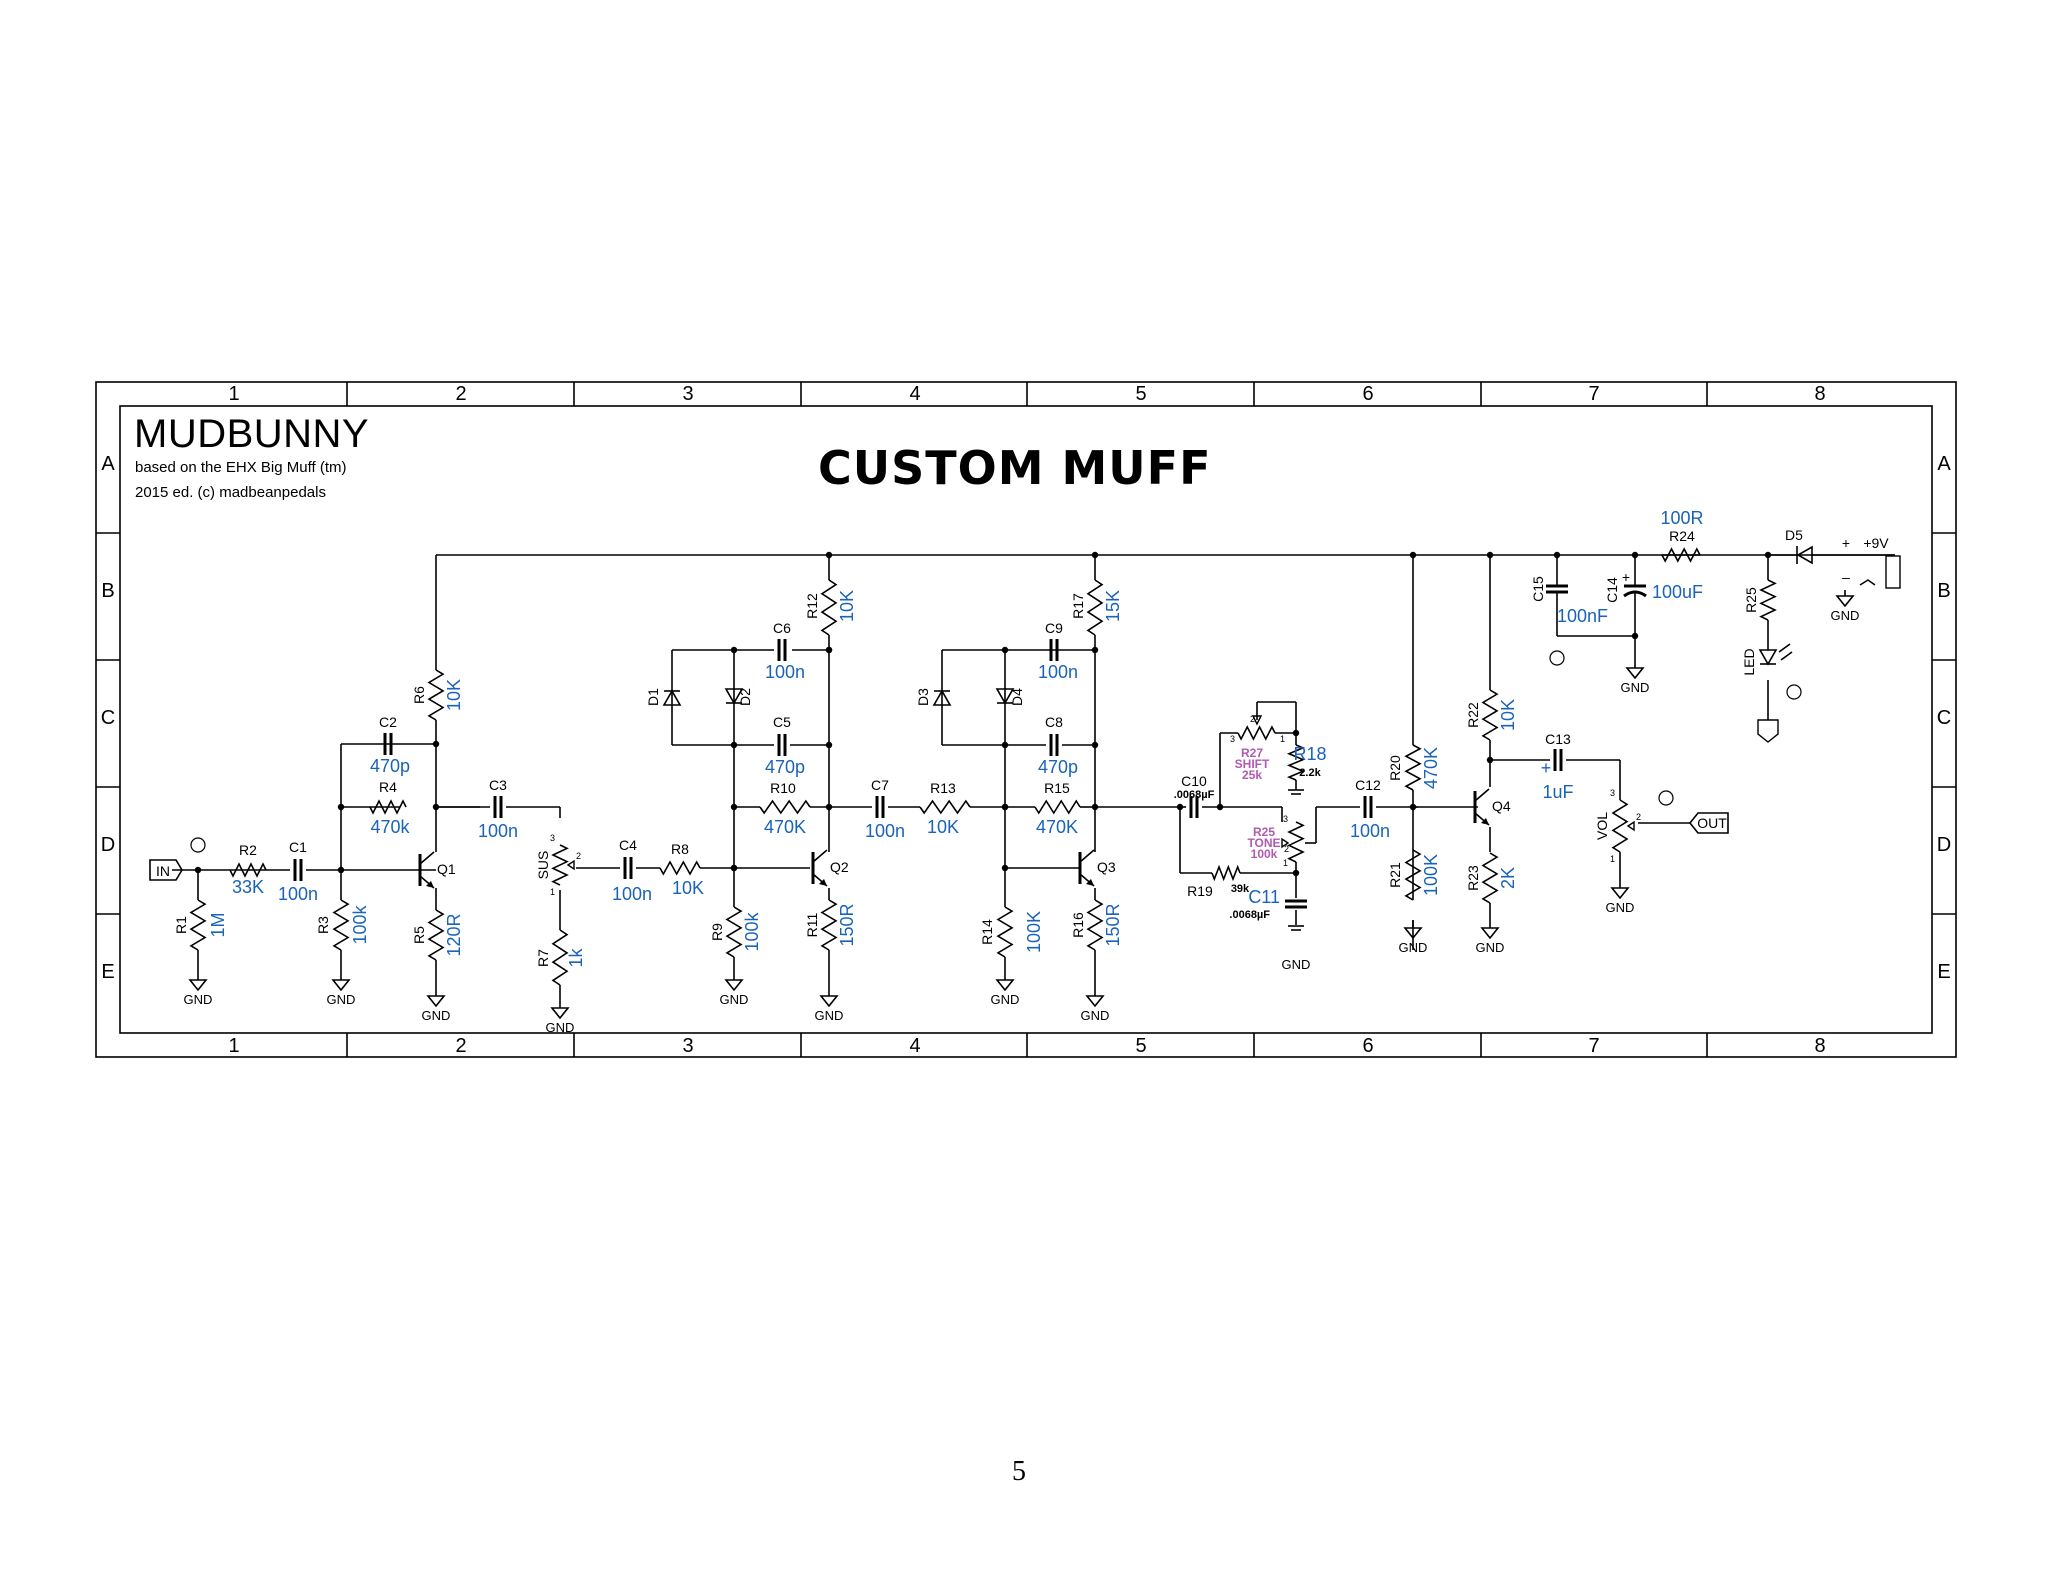 This screenshot has width=2048, height=1582. What do you see at coordinates (1557, 766) in the screenshot?
I see `capacitor-c13: C13 +1uF` at bounding box center [1557, 766].